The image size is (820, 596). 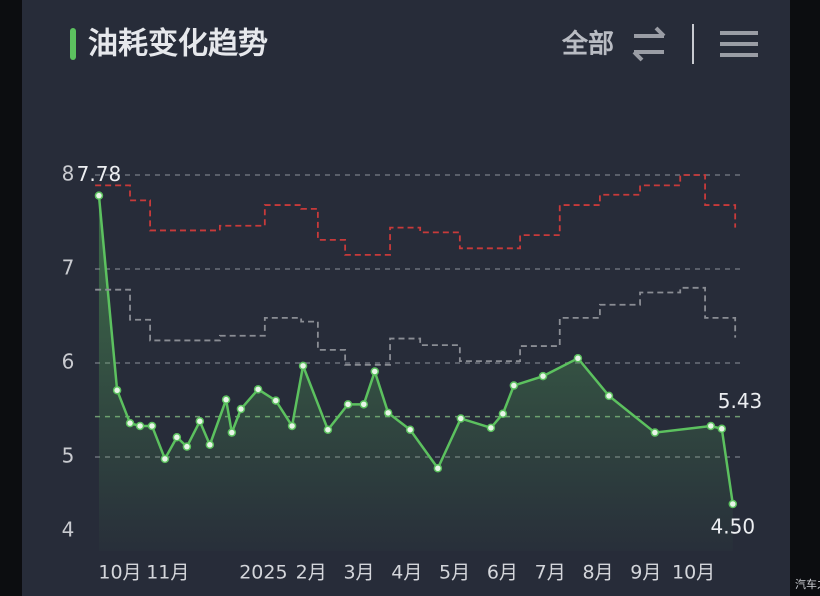 What do you see at coordinates (649, 44) in the screenshot?
I see `swap-icon` at bounding box center [649, 44].